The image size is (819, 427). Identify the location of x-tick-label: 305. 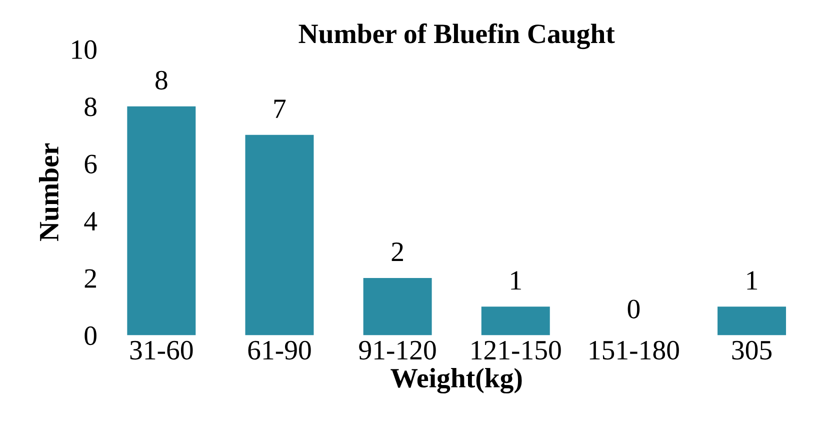
(752, 350).